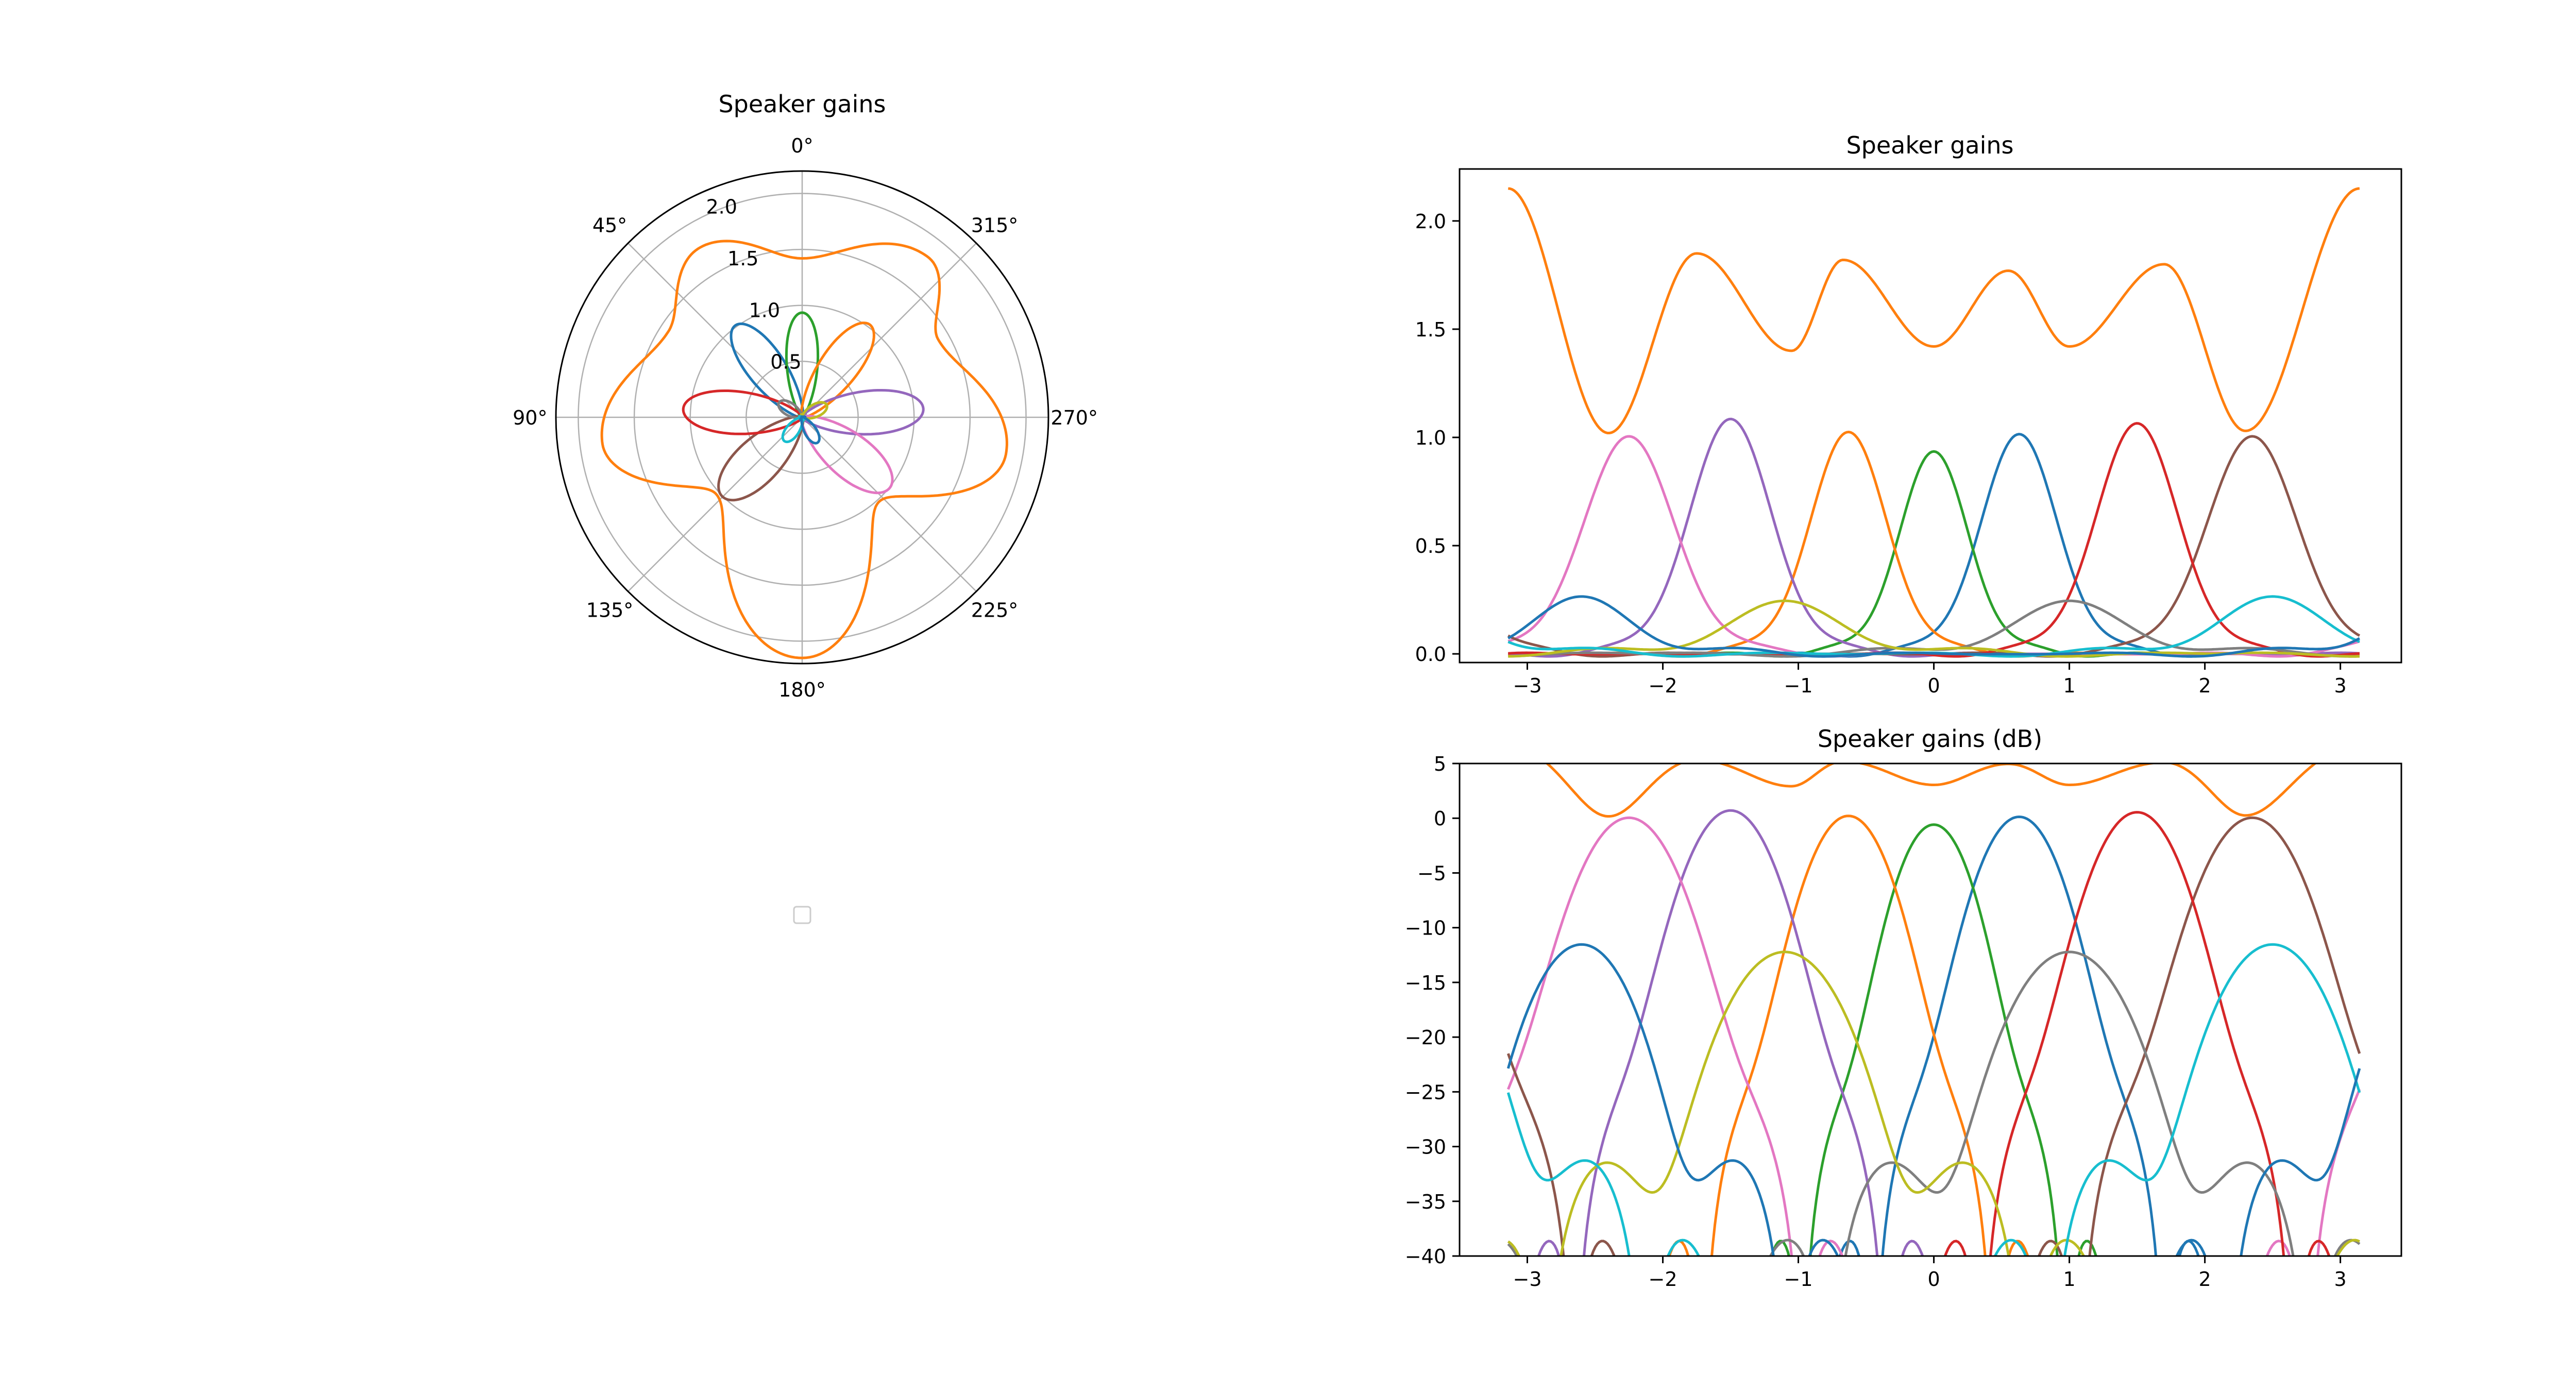 This screenshot has height=1391, width=2576. Describe the element at coordinates (1425, 1202) in the screenshot. I see `db-y-tick-label: −35` at that location.